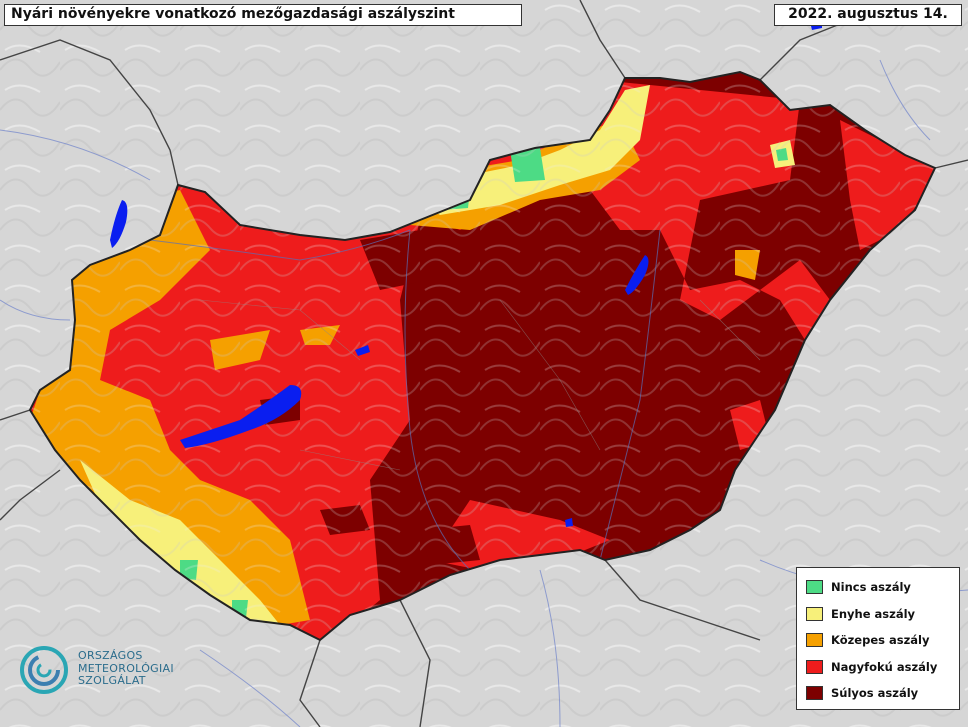 The width and height of the screenshot is (968, 727). I want to click on legend-label: Közepes aszály, so click(880, 640).